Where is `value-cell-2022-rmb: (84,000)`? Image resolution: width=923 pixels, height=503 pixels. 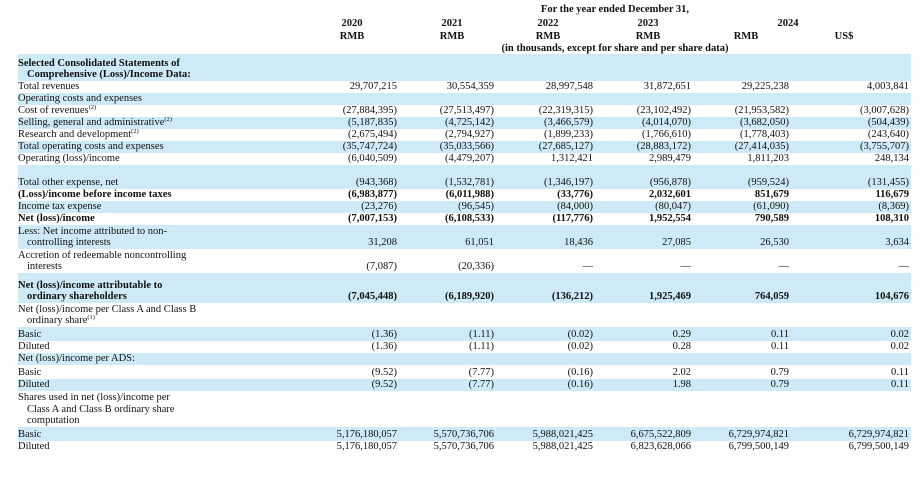
value-cell-2022-rmb: (84,000) is located at coordinates (545, 207).